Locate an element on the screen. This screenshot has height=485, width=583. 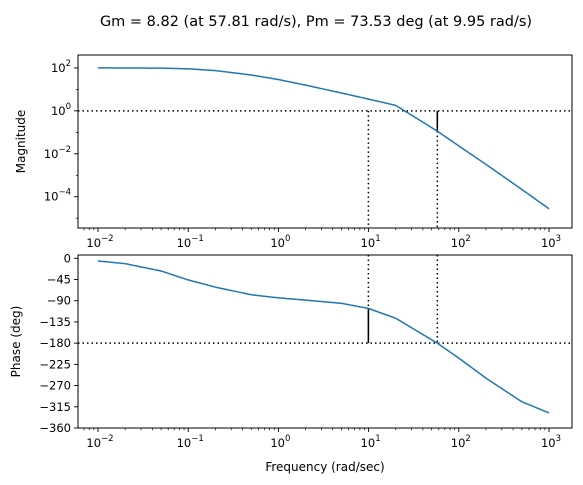
magnitude-y-tick-label: 10⁰ is located at coordinates (61, 110).